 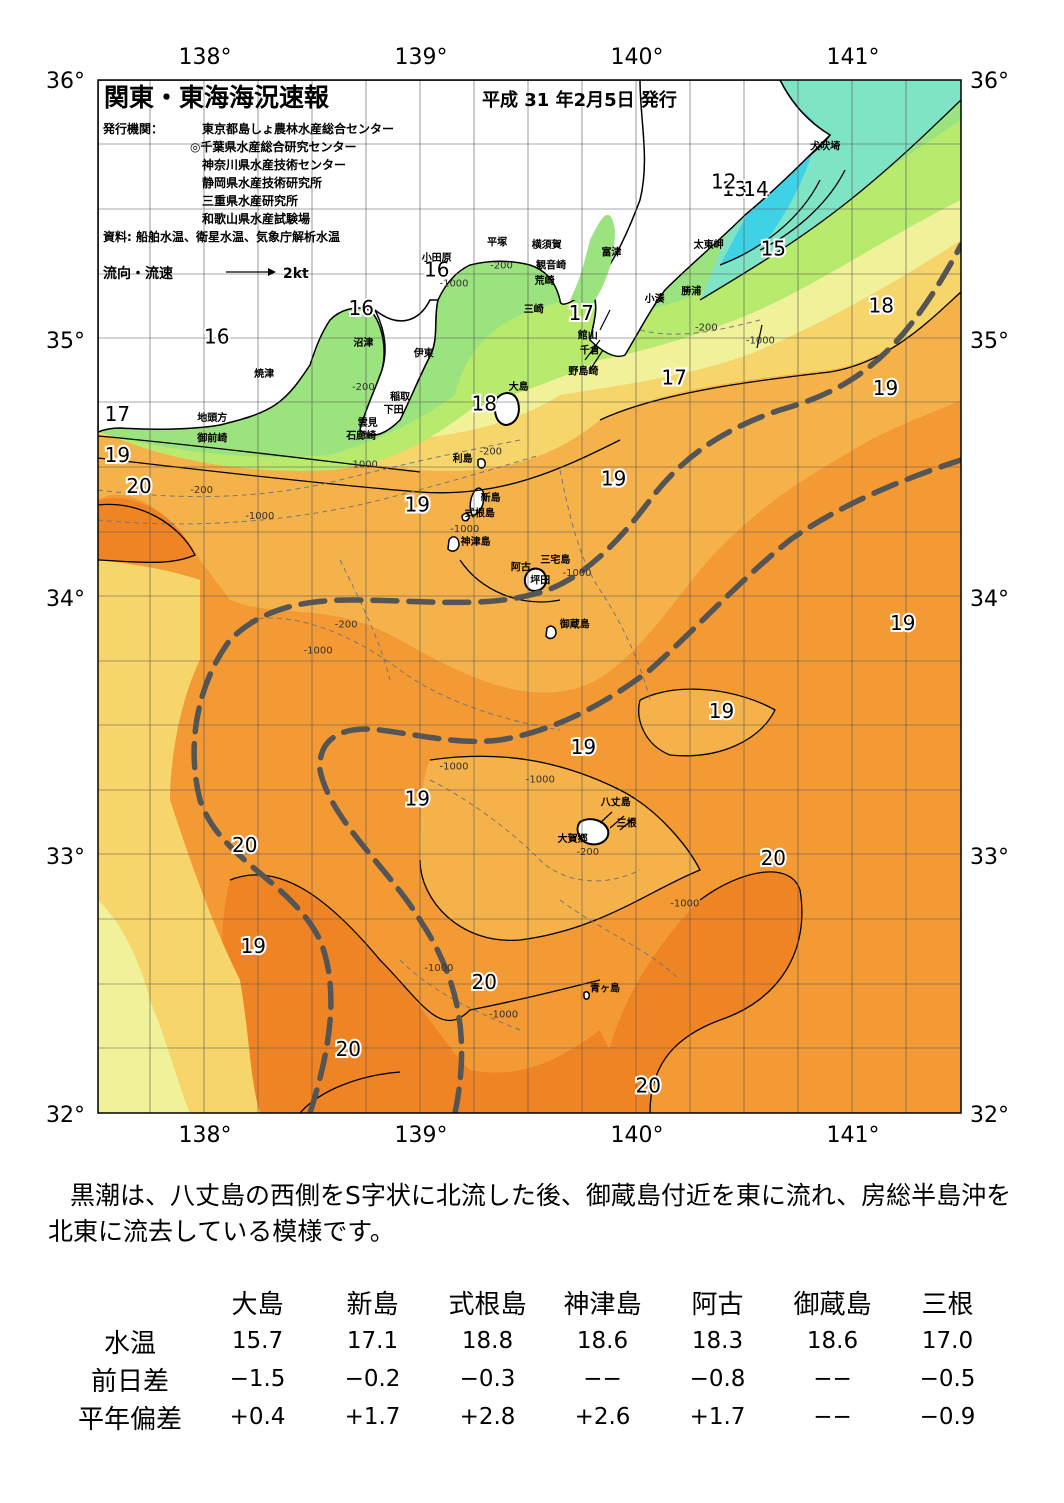 What do you see at coordinates (130, 1302) in the screenshot?
I see `table-corner` at bounding box center [130, 1302].